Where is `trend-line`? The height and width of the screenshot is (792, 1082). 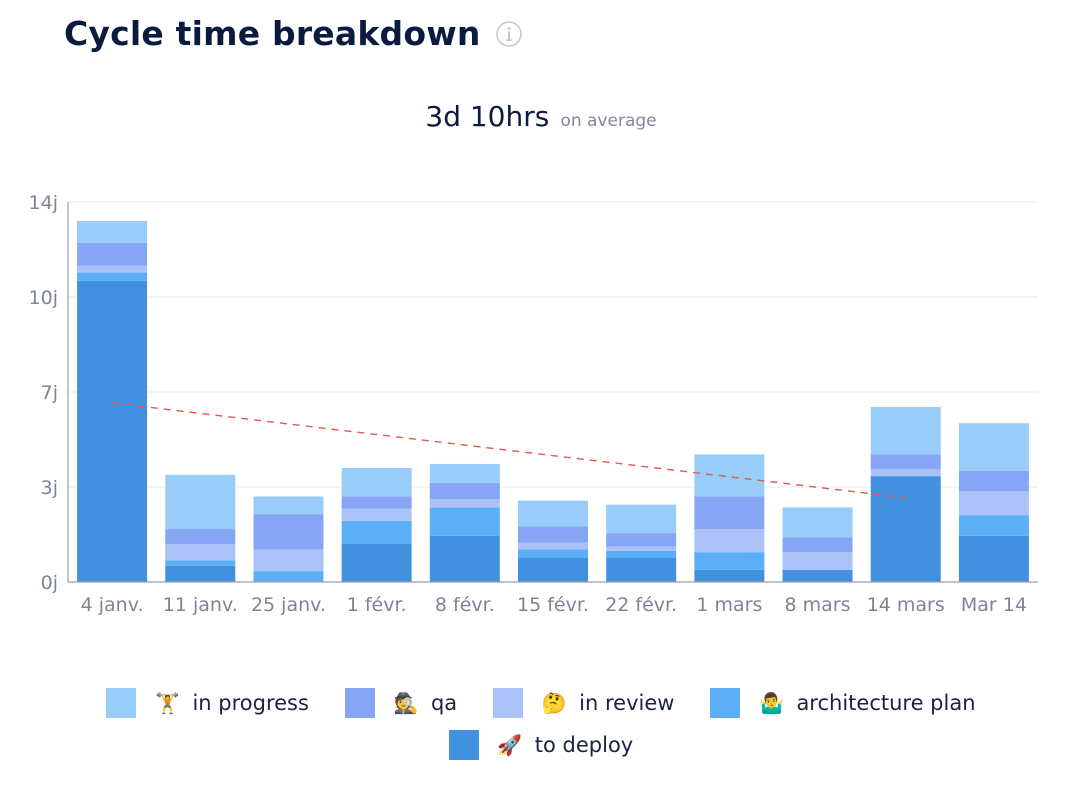 trend-line is located at coordinates (509, 450).